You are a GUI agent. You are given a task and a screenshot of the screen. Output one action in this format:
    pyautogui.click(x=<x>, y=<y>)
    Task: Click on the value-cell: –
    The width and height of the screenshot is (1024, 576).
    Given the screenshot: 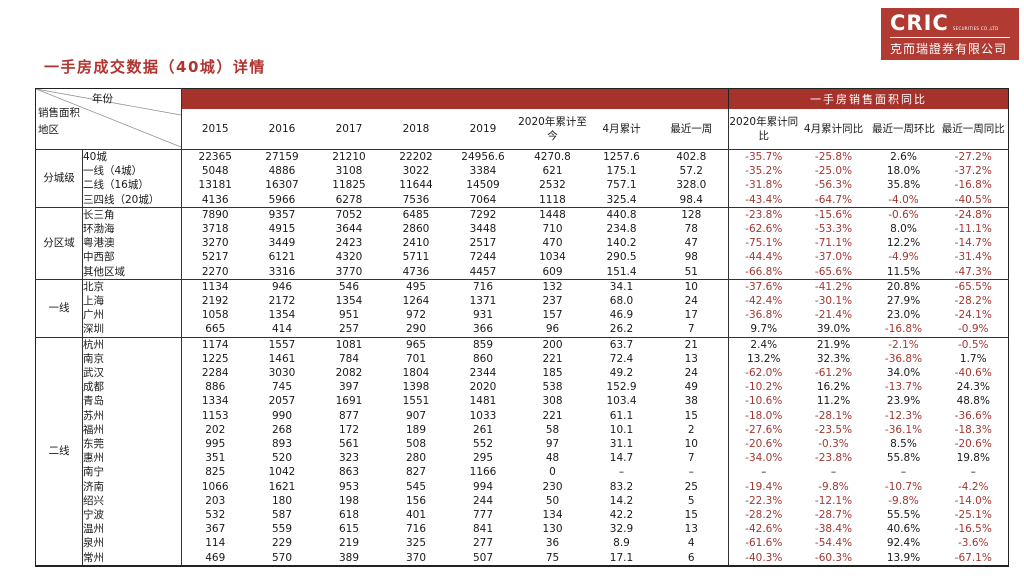 What is the action you would take?
    pyautogui.click(x=691, y=472)
    